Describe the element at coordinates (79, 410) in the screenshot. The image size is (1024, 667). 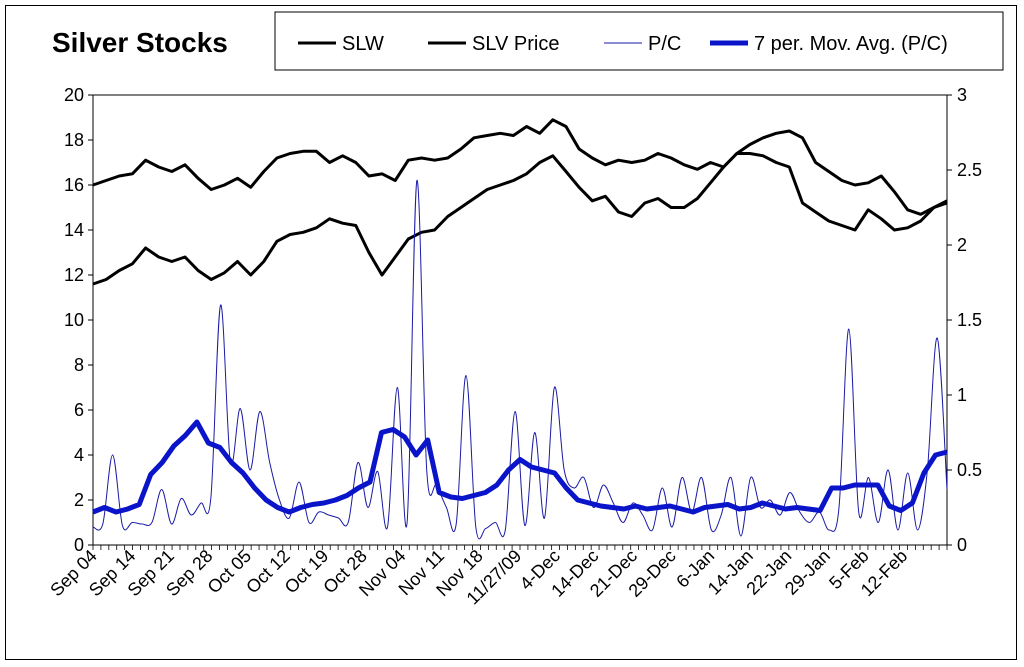
I see `y-left-tick-label: 6` at that location.